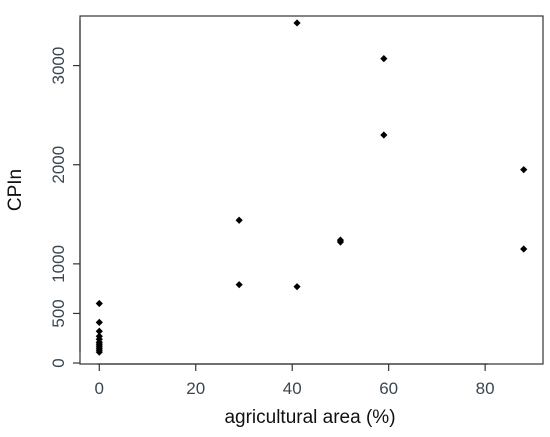  I want to click on x-tick-label: 0, so click(99, 388).